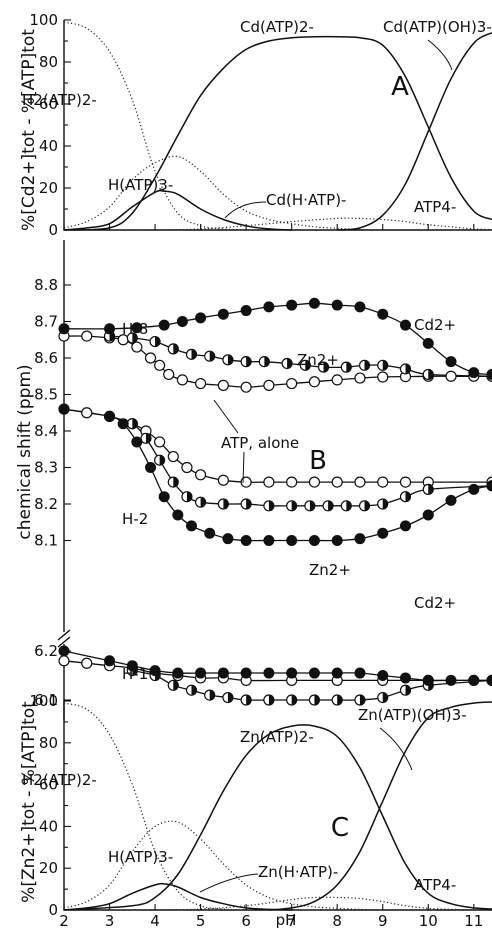 The width and height of the screenshot is (492, 929). What do you see at coordinates (337, 920) in the screenshot?
I see `x-tick-label: 8` at bounding box center [337, 920].